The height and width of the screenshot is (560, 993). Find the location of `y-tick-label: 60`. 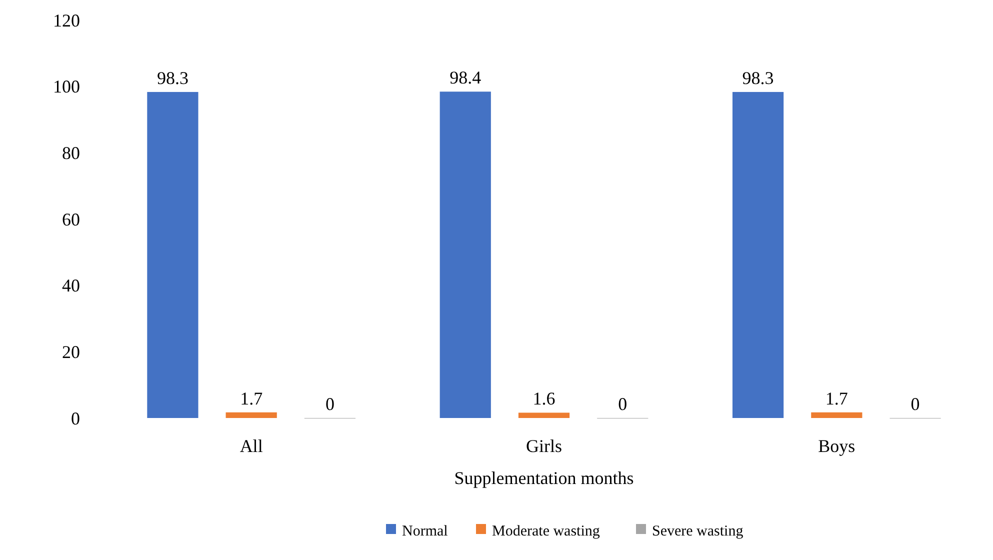

y-tick-label: 60 is located at coordinates (71, 219).